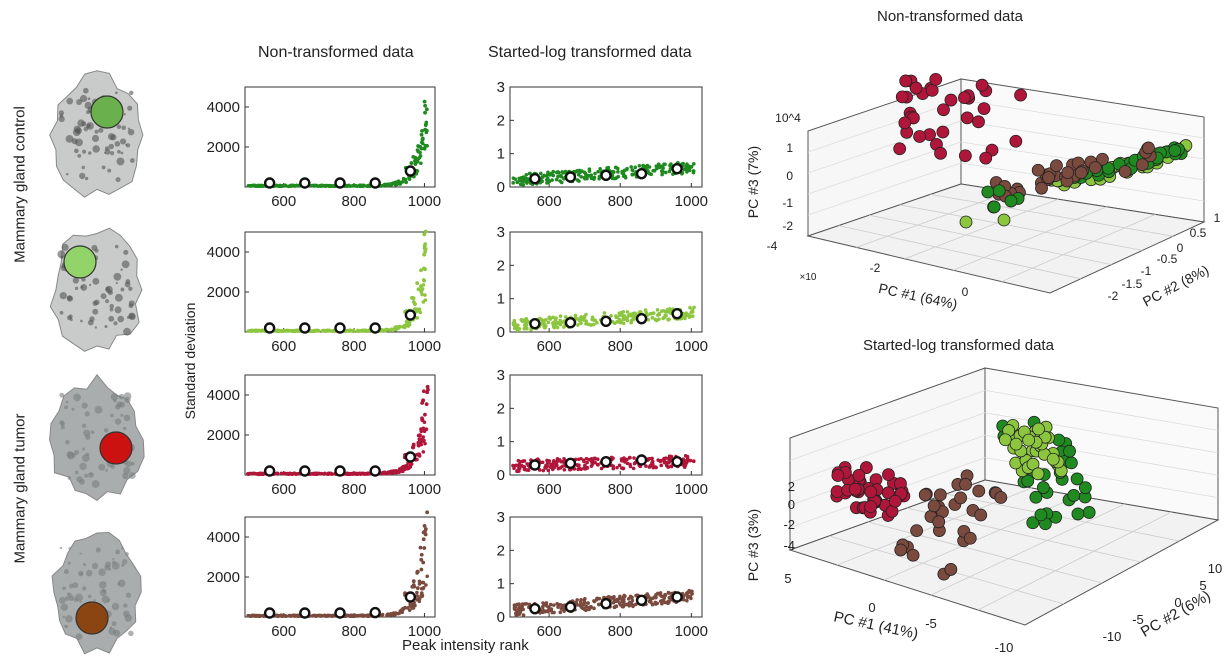 The height and width of the screenshot is (659, 1224). I want to click on tissue-roi-marker, so click(80, 262).